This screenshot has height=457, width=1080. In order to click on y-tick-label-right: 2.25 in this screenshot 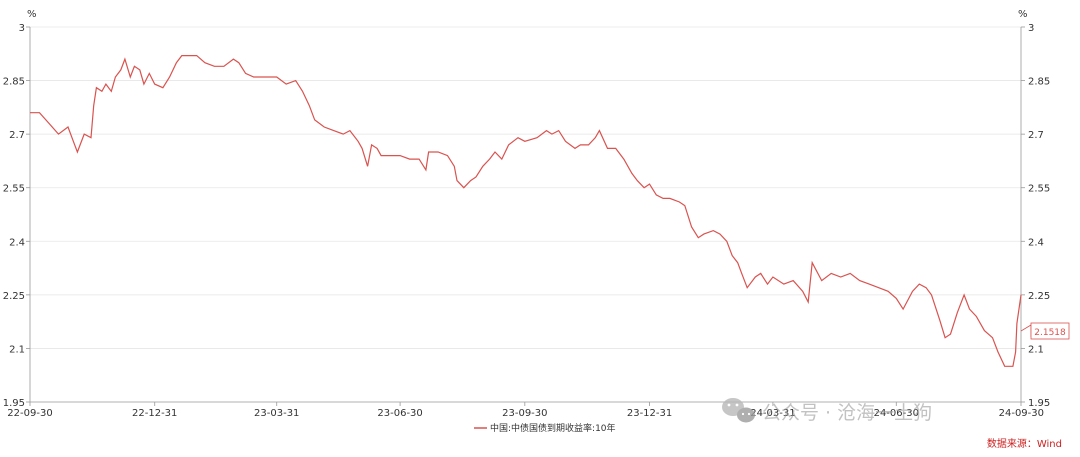, I will do `click(1039, 296)`.